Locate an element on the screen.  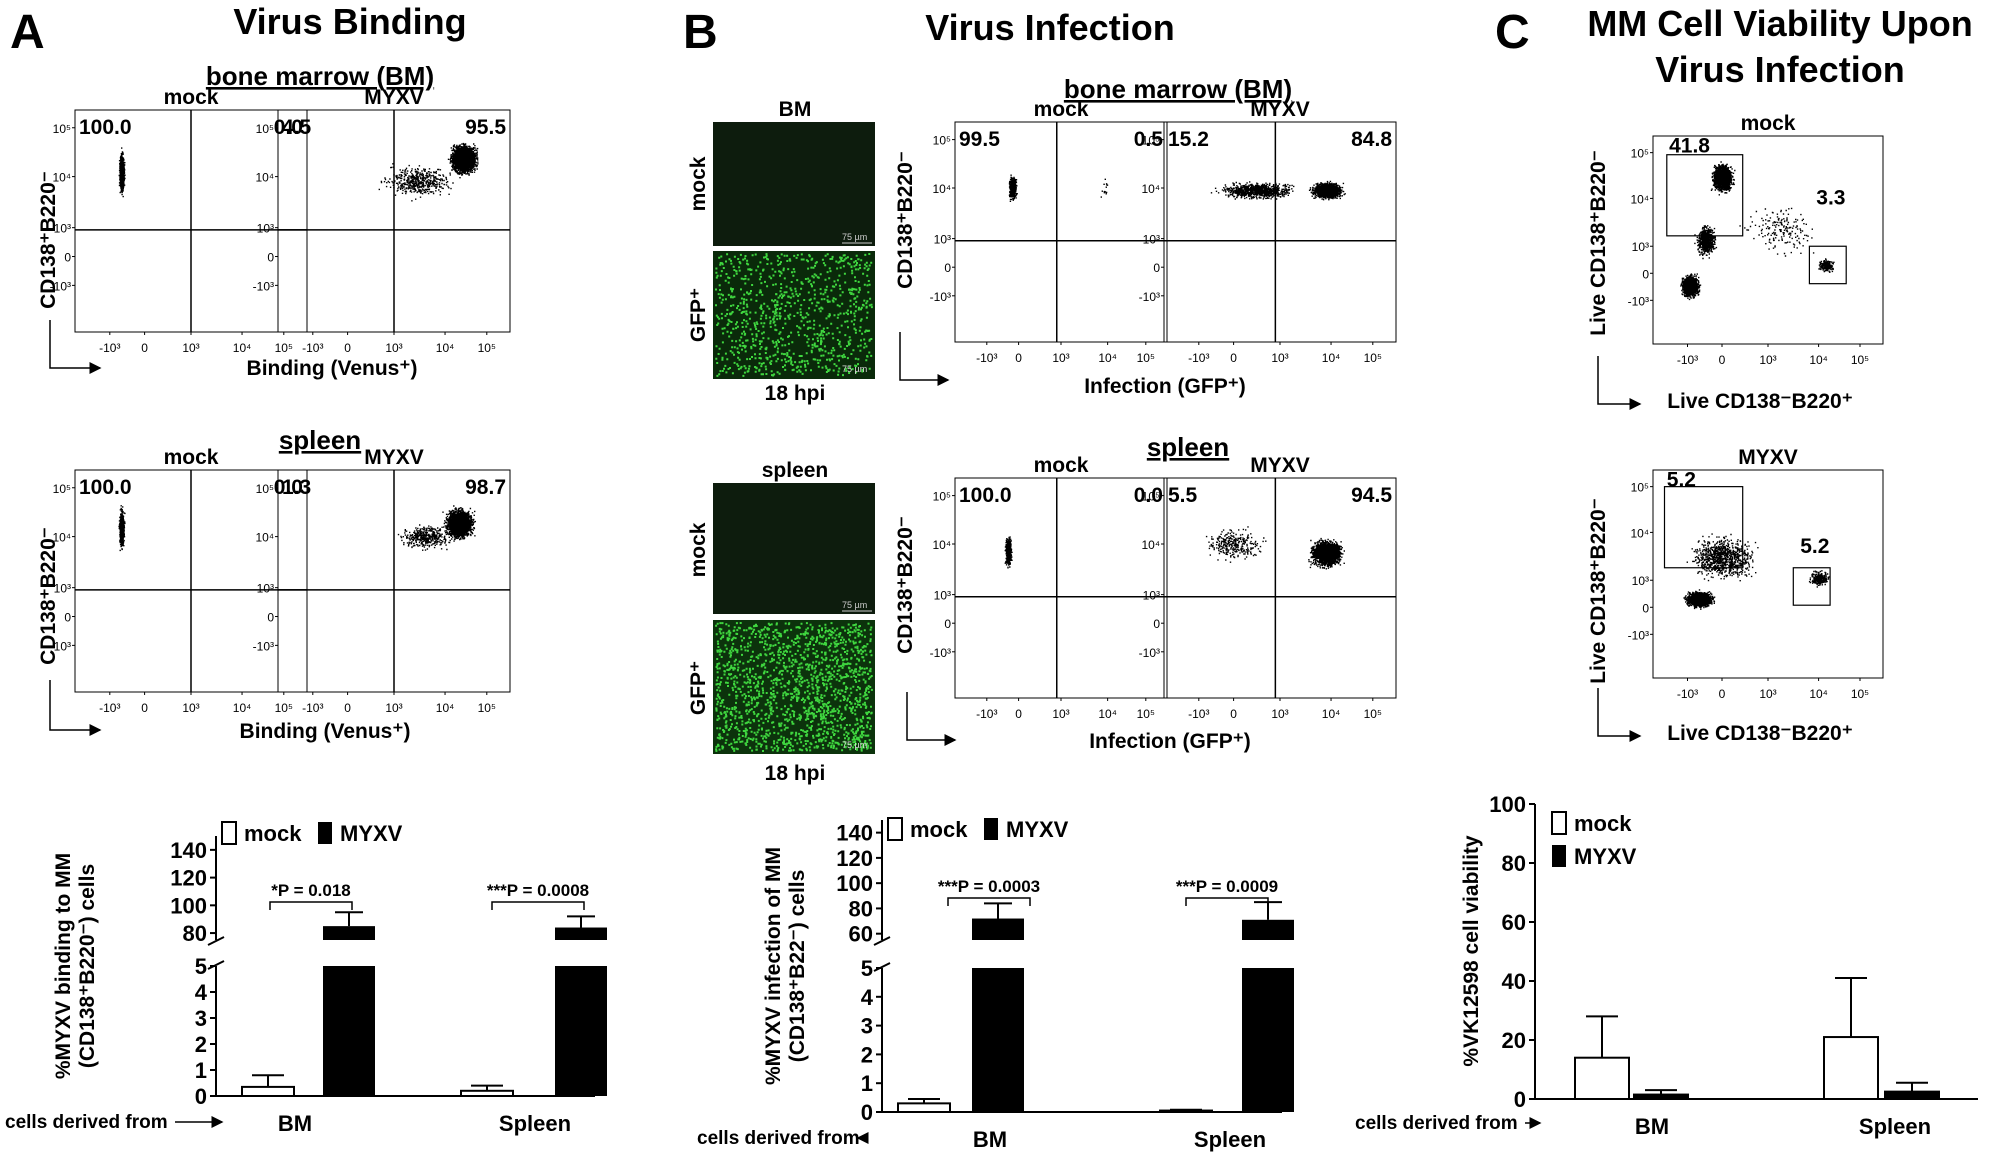
flow-plot-b-spleen-myxv: MYXV 5.5 94.5 10⁵ 10⁴ 10³ 0 -10³ -10³ 0 10³ 10⁴ 10⁵ is located at coordinates (1268, 587).